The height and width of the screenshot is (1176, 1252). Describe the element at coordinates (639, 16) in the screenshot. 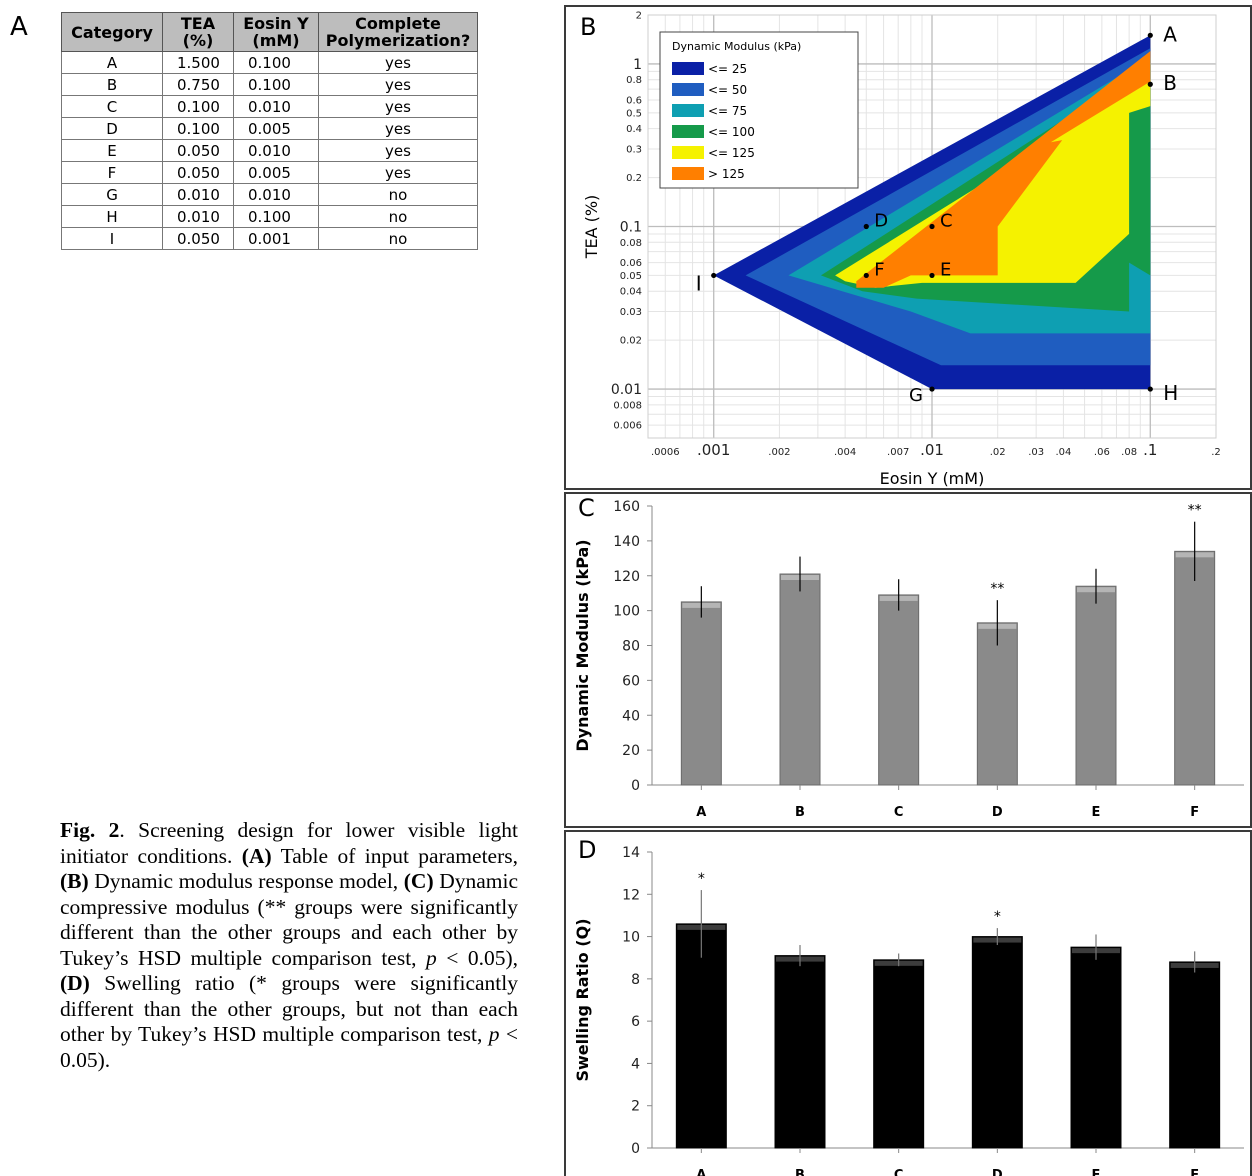

I see `y-tick-label: 2` at that location.